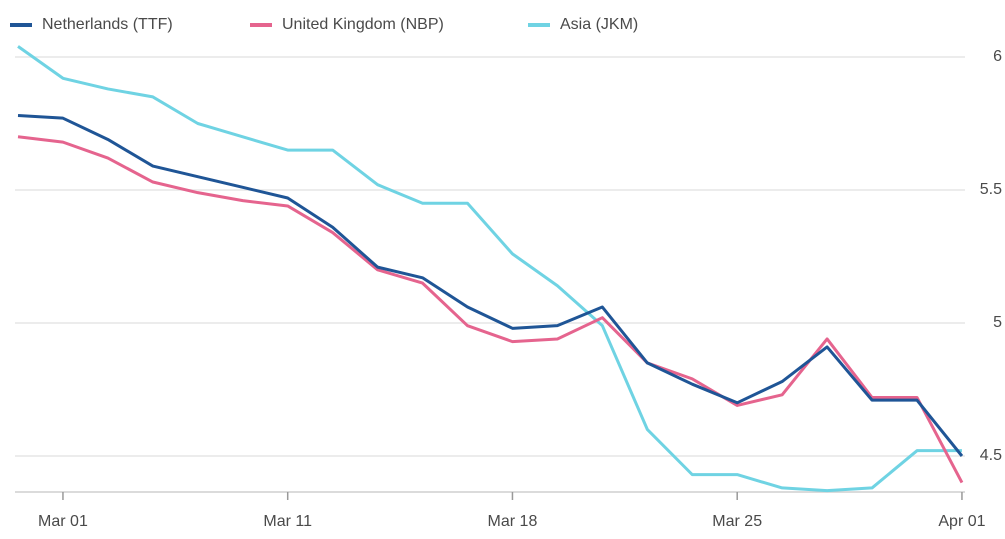  What do you see at coordinates (513, 521) in the screenshot?
I see `x-tick-label: Mar 18` at bounding box center [513, 521].